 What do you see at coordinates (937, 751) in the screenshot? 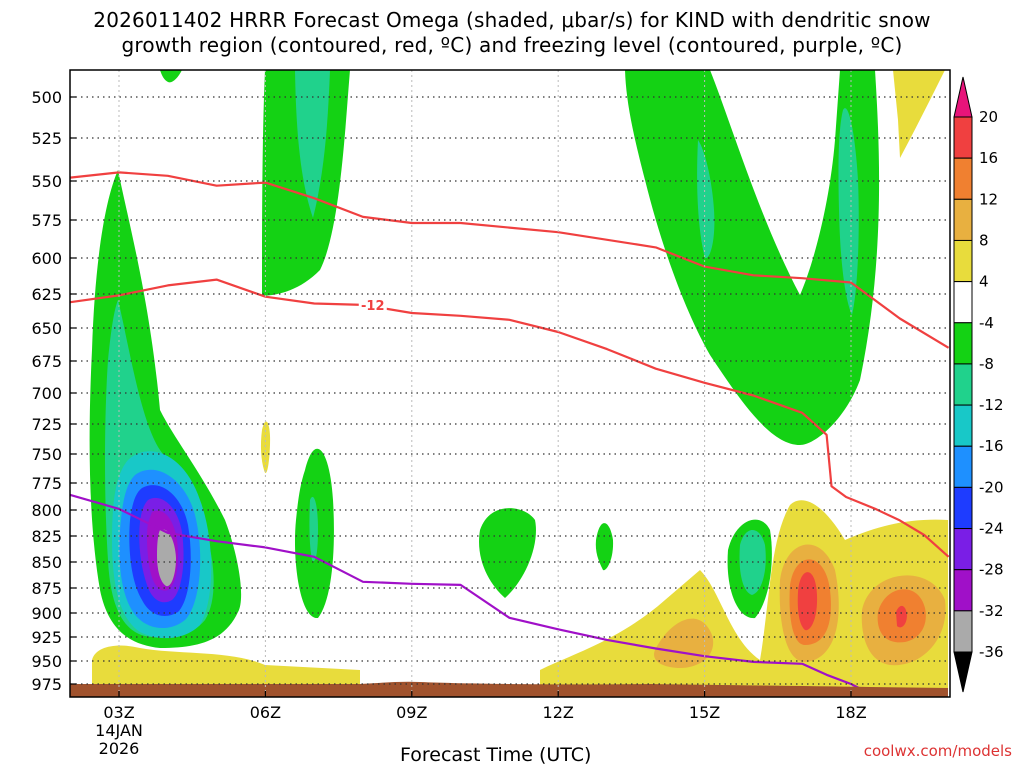
I see `credit-text: coolwx.com/models` at bounding box center [937, 751].